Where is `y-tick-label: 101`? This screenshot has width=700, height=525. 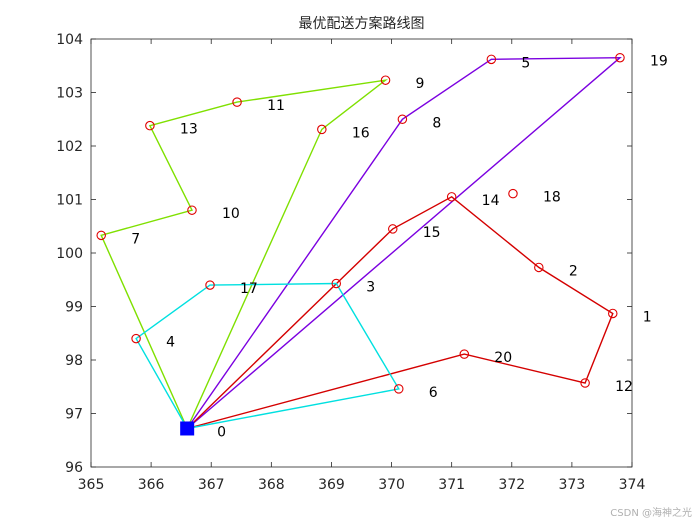
y-tick-label: 101 is located at coordinates (69, 201).